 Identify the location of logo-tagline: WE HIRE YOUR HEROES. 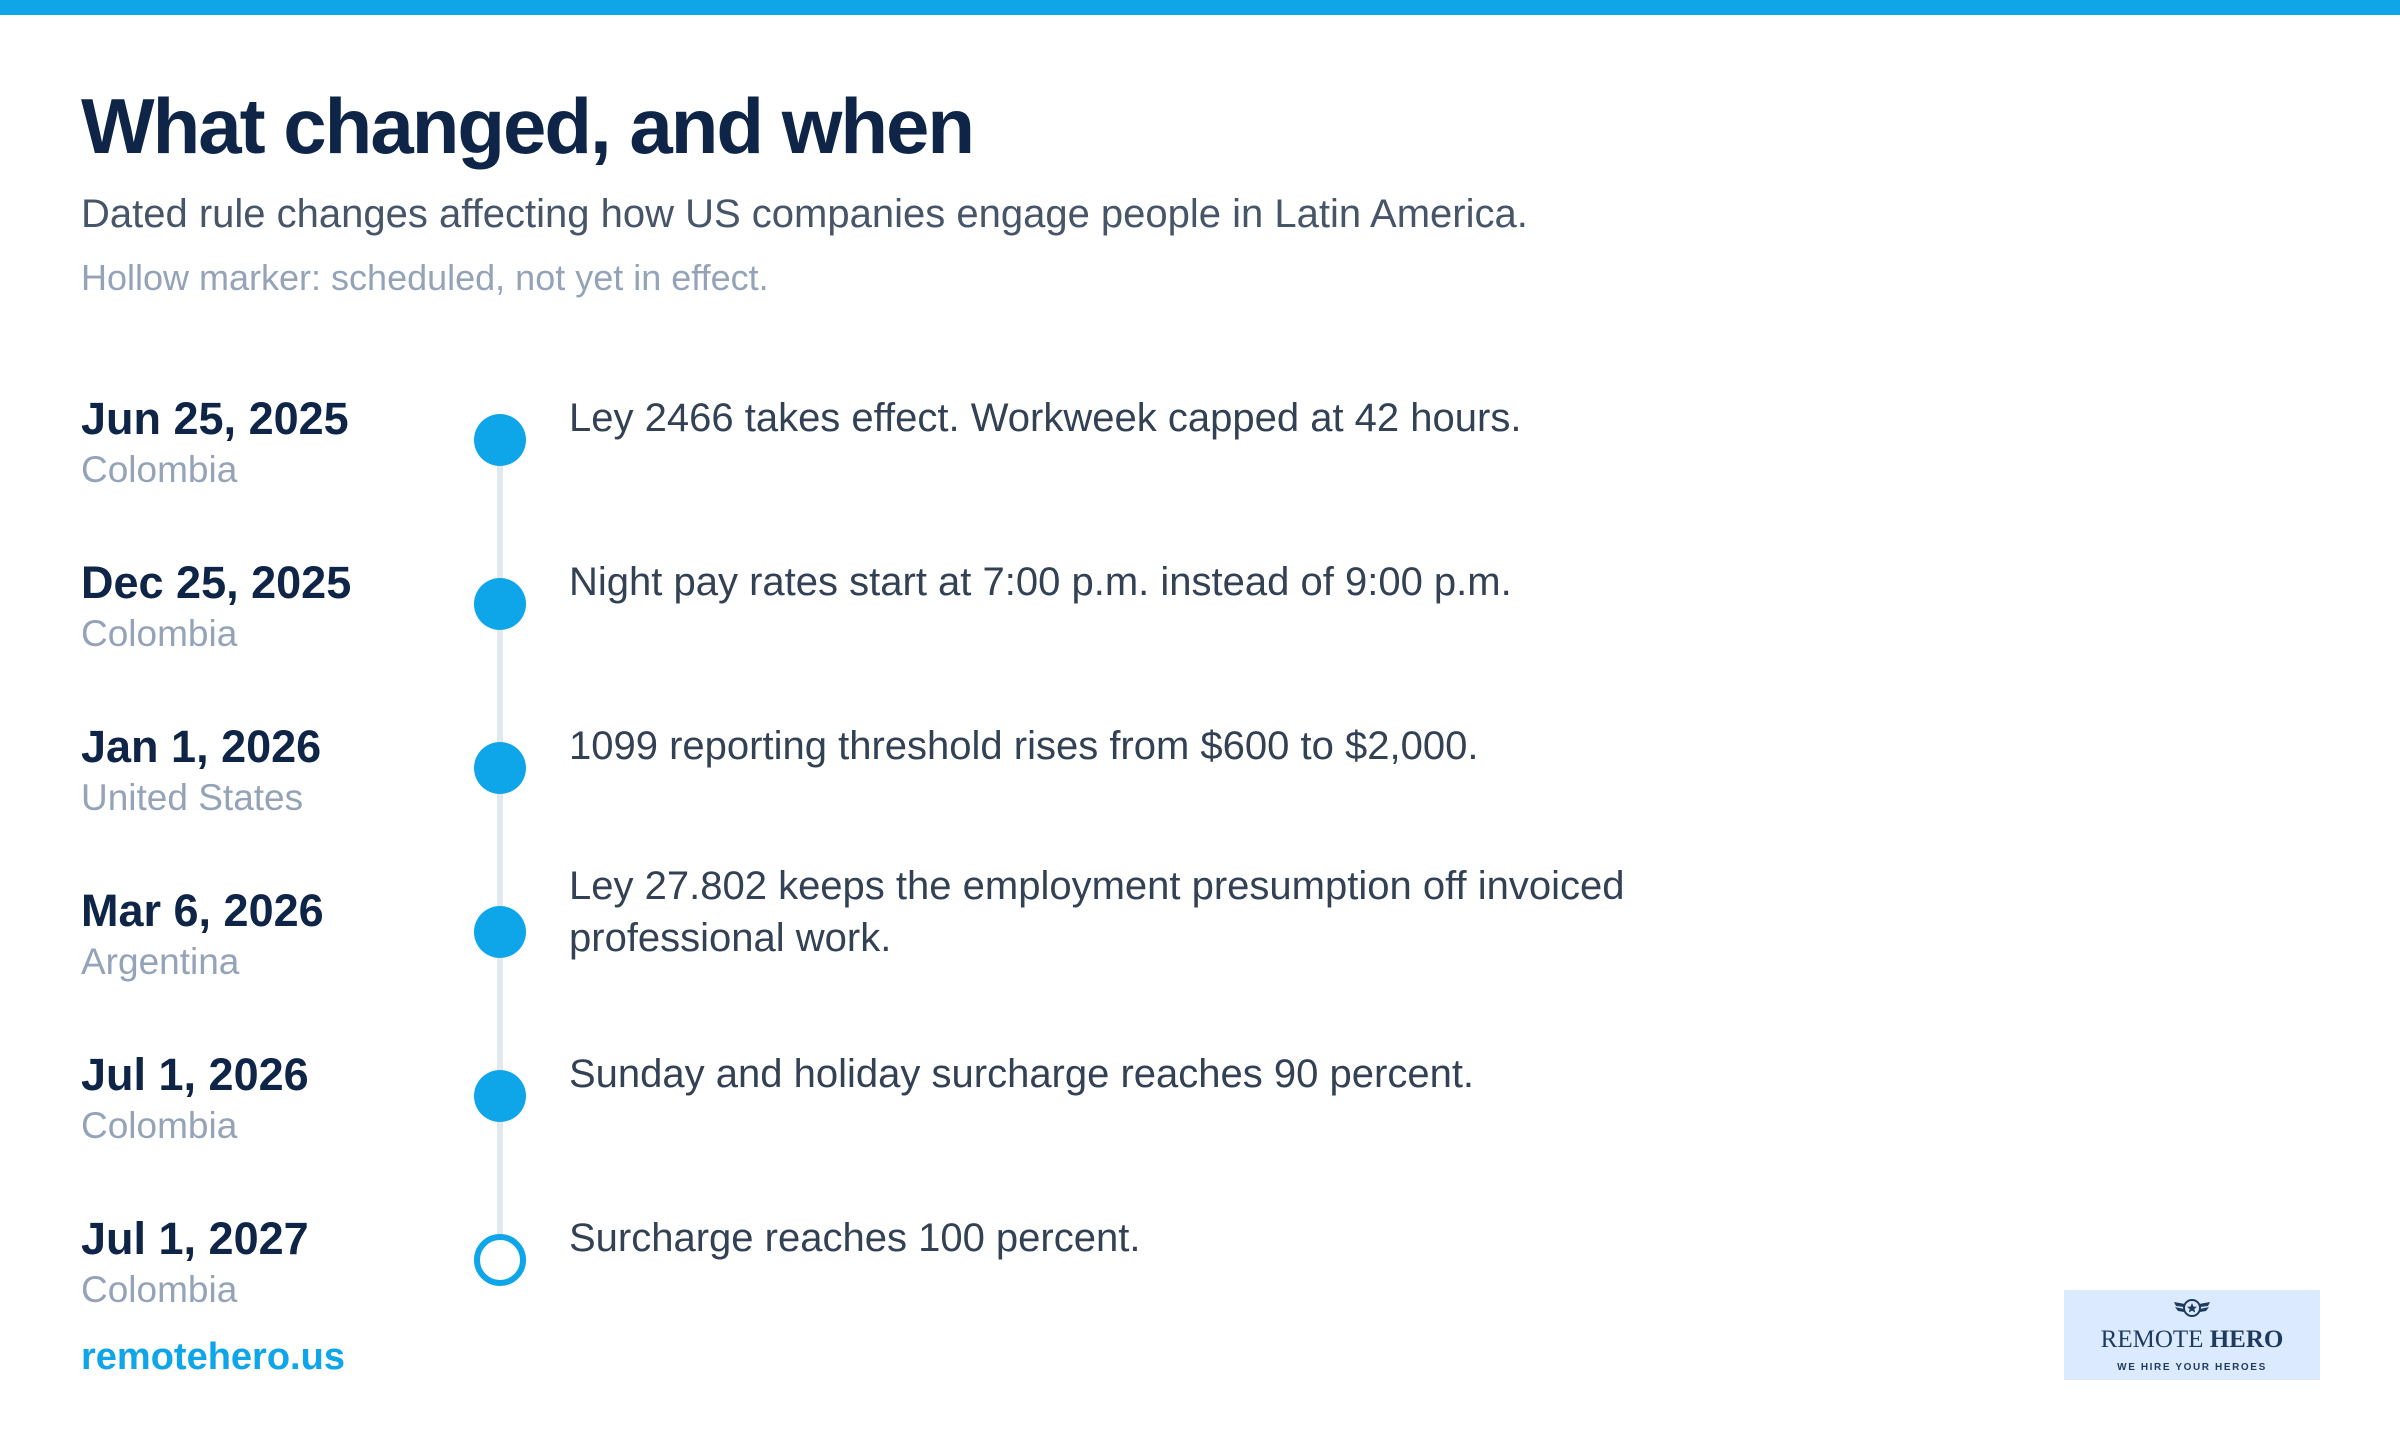
(2192, 1367).